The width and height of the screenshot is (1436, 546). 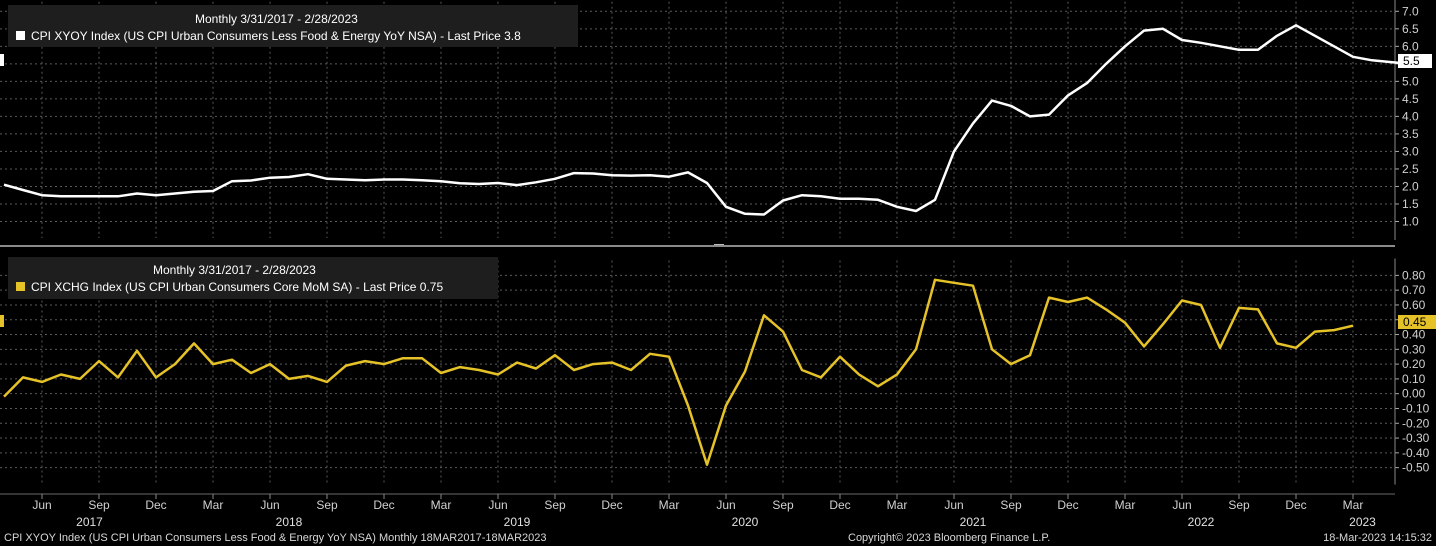 I want to click on bottom-last-value-text: 0.45, so click(x=1415, y=322).